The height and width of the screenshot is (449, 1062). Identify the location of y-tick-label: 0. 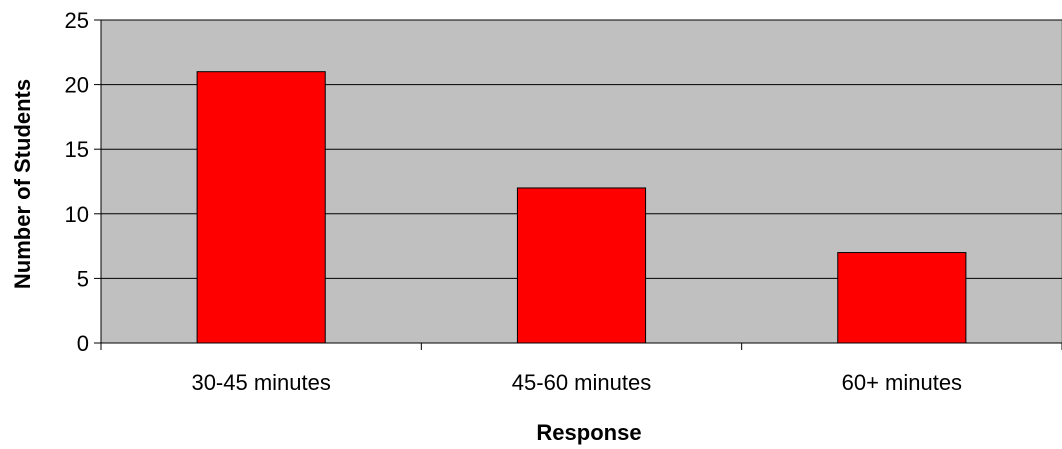
(83, 343).